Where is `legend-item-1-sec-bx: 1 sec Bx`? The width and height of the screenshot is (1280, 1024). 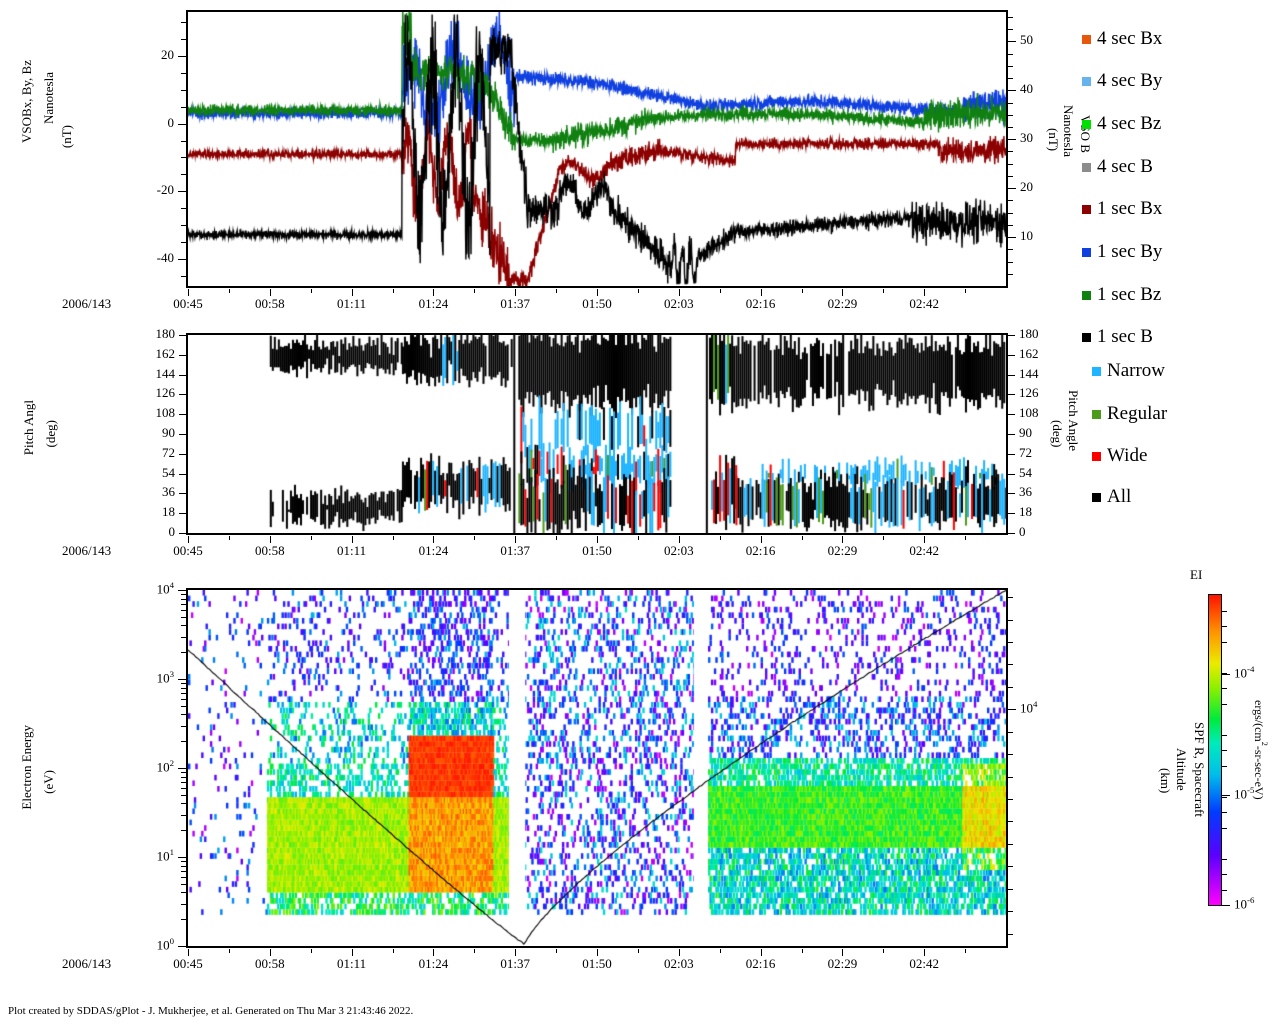
legend-item-1-sec-bx: 1 sec Bx is located at coordinates (1122, 209).